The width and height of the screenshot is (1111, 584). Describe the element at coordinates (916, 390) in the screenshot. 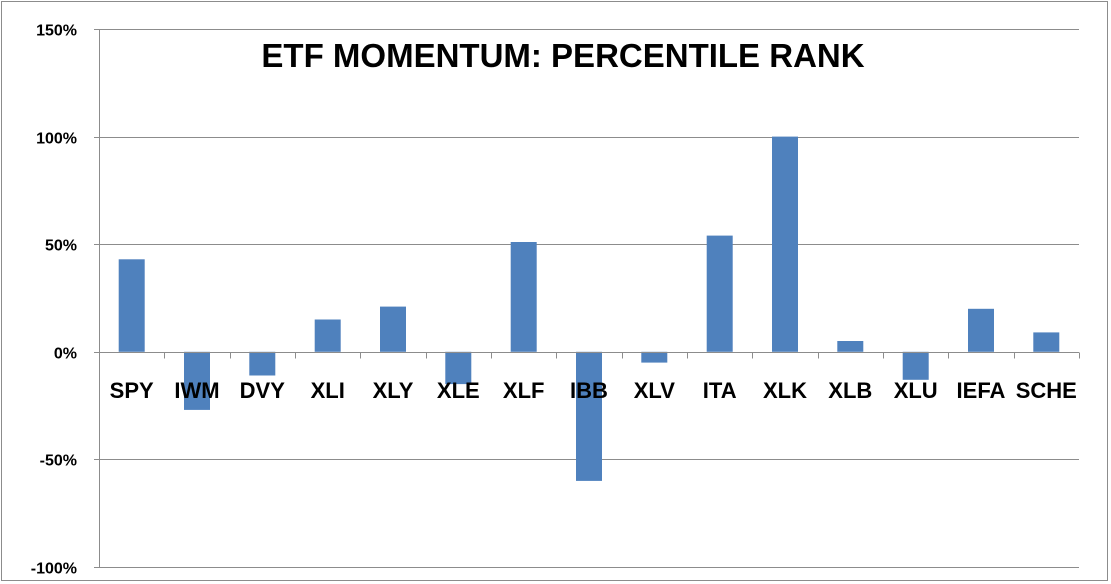

I see `category-label-xlu: XLU` at that location.